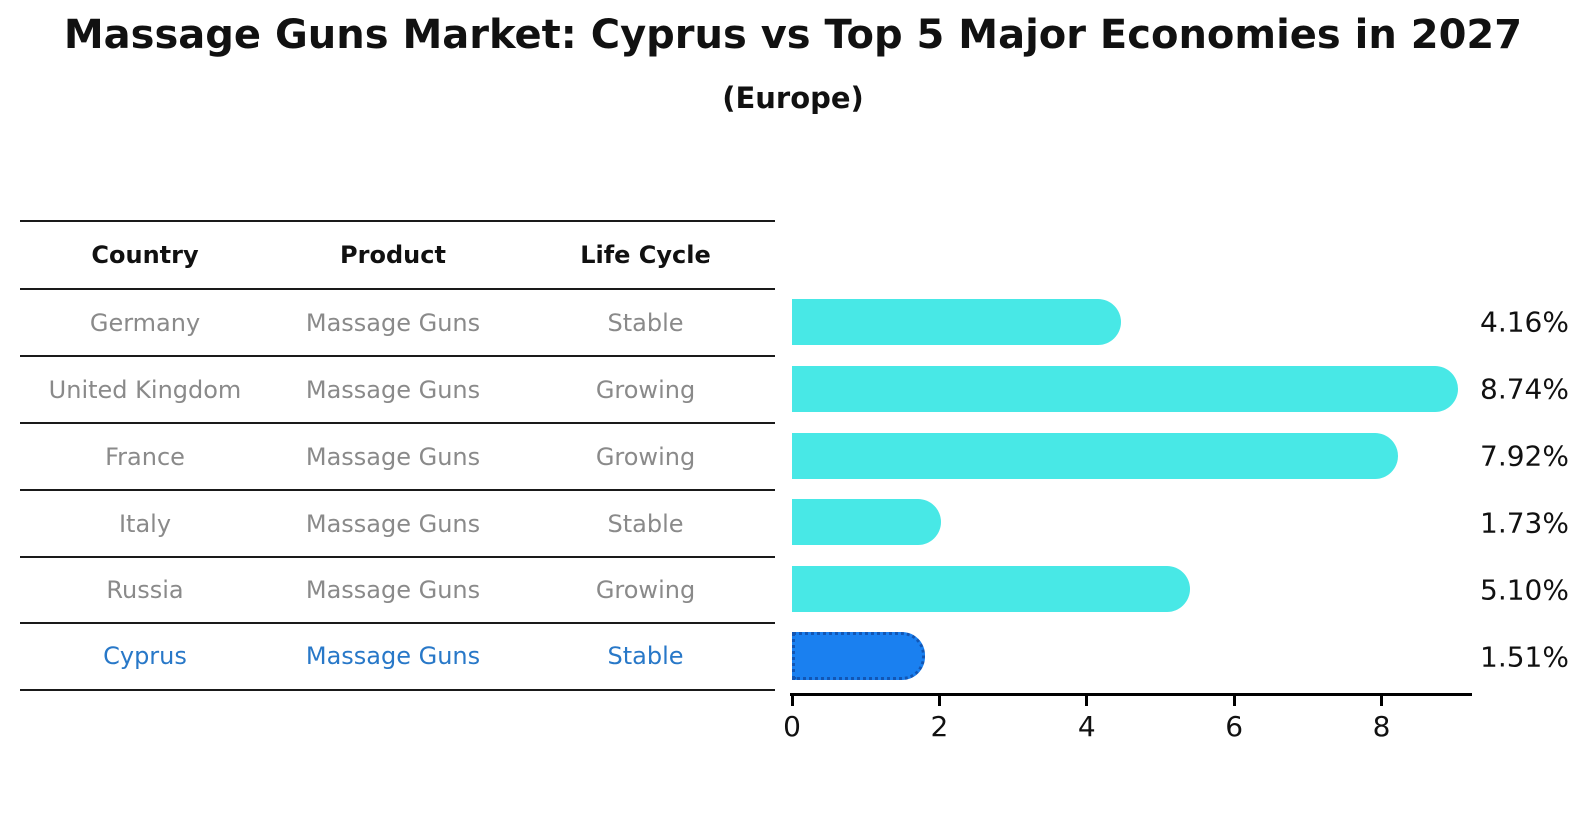  What do you see at coordinates (1234, 726) in the screenshot?
I see `tick-label: 6` at bounding box center [1234, 726].